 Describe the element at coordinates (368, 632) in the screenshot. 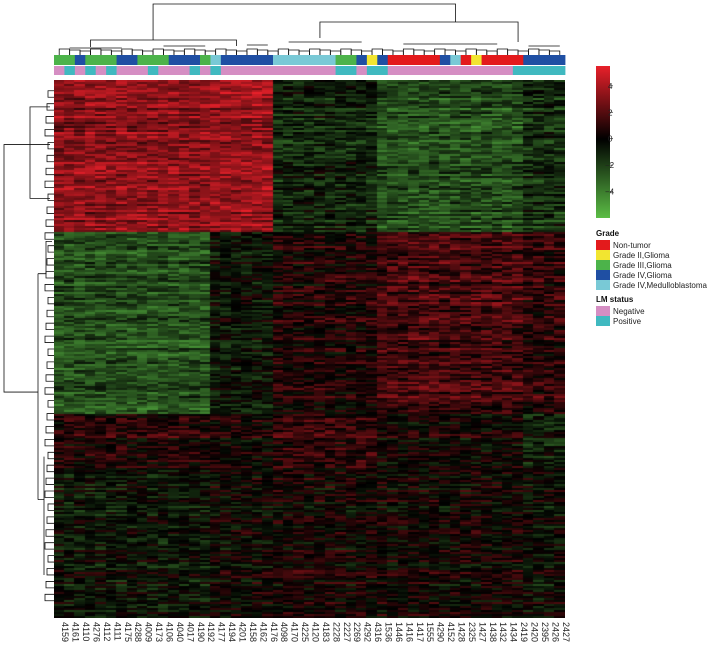

I see `sample-label: 4292` at that location.